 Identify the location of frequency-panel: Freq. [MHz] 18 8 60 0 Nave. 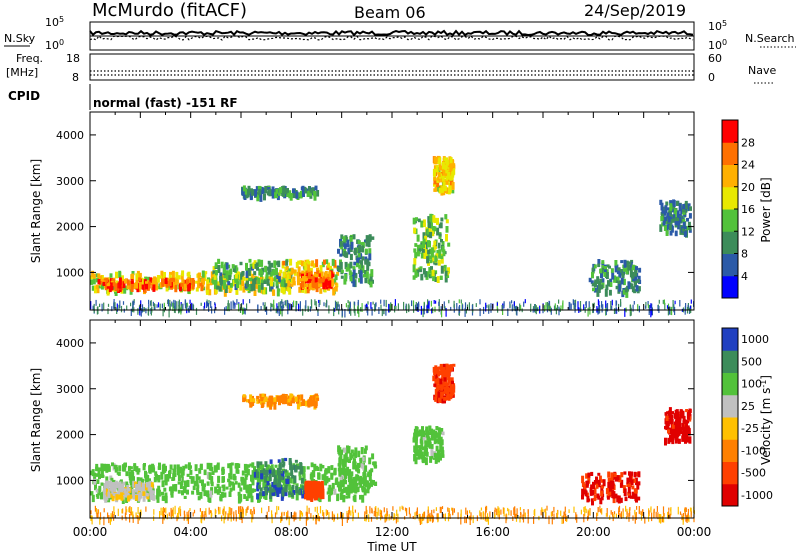
(391, 68).